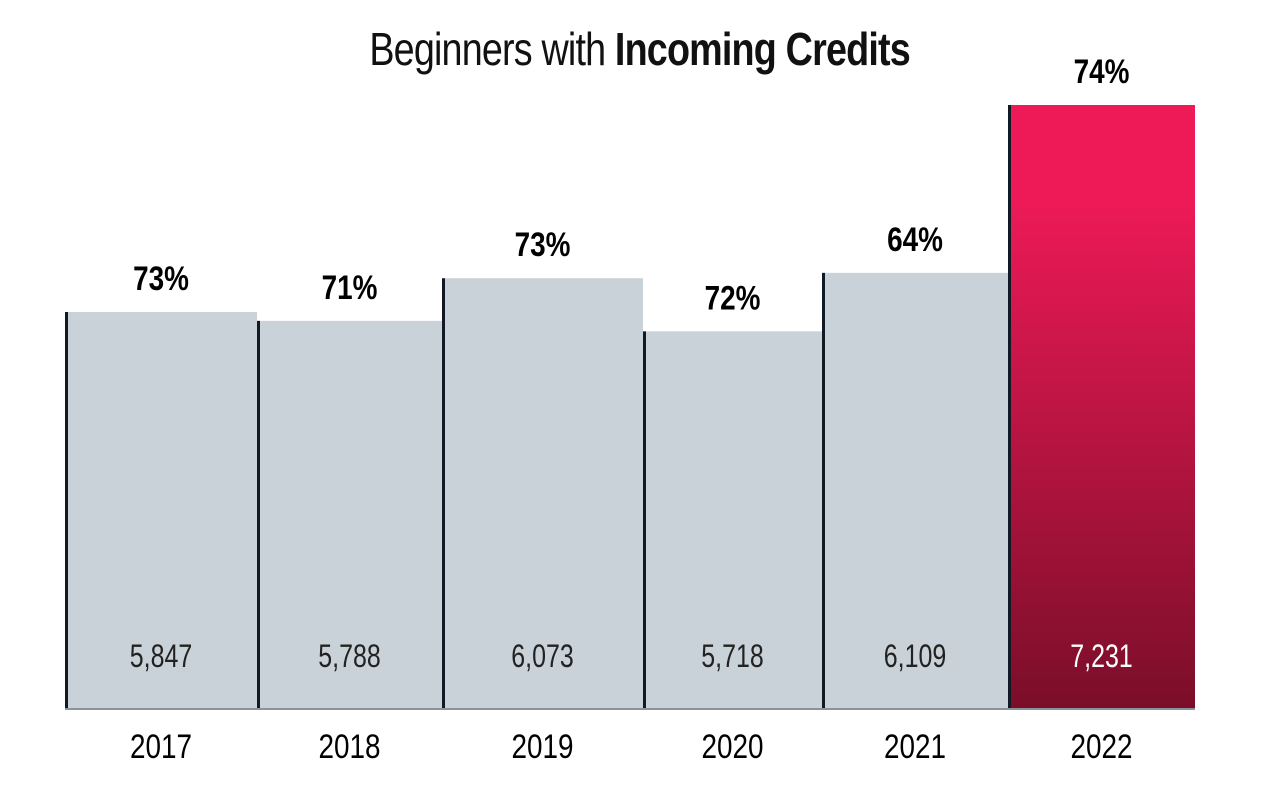  I want to click on bar-2017, so click(161, 510).